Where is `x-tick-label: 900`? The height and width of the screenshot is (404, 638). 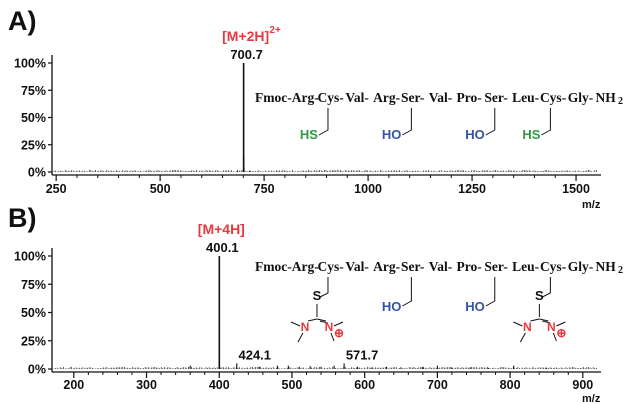
x-tick-label: 900 is located at coordinates (582, 385).